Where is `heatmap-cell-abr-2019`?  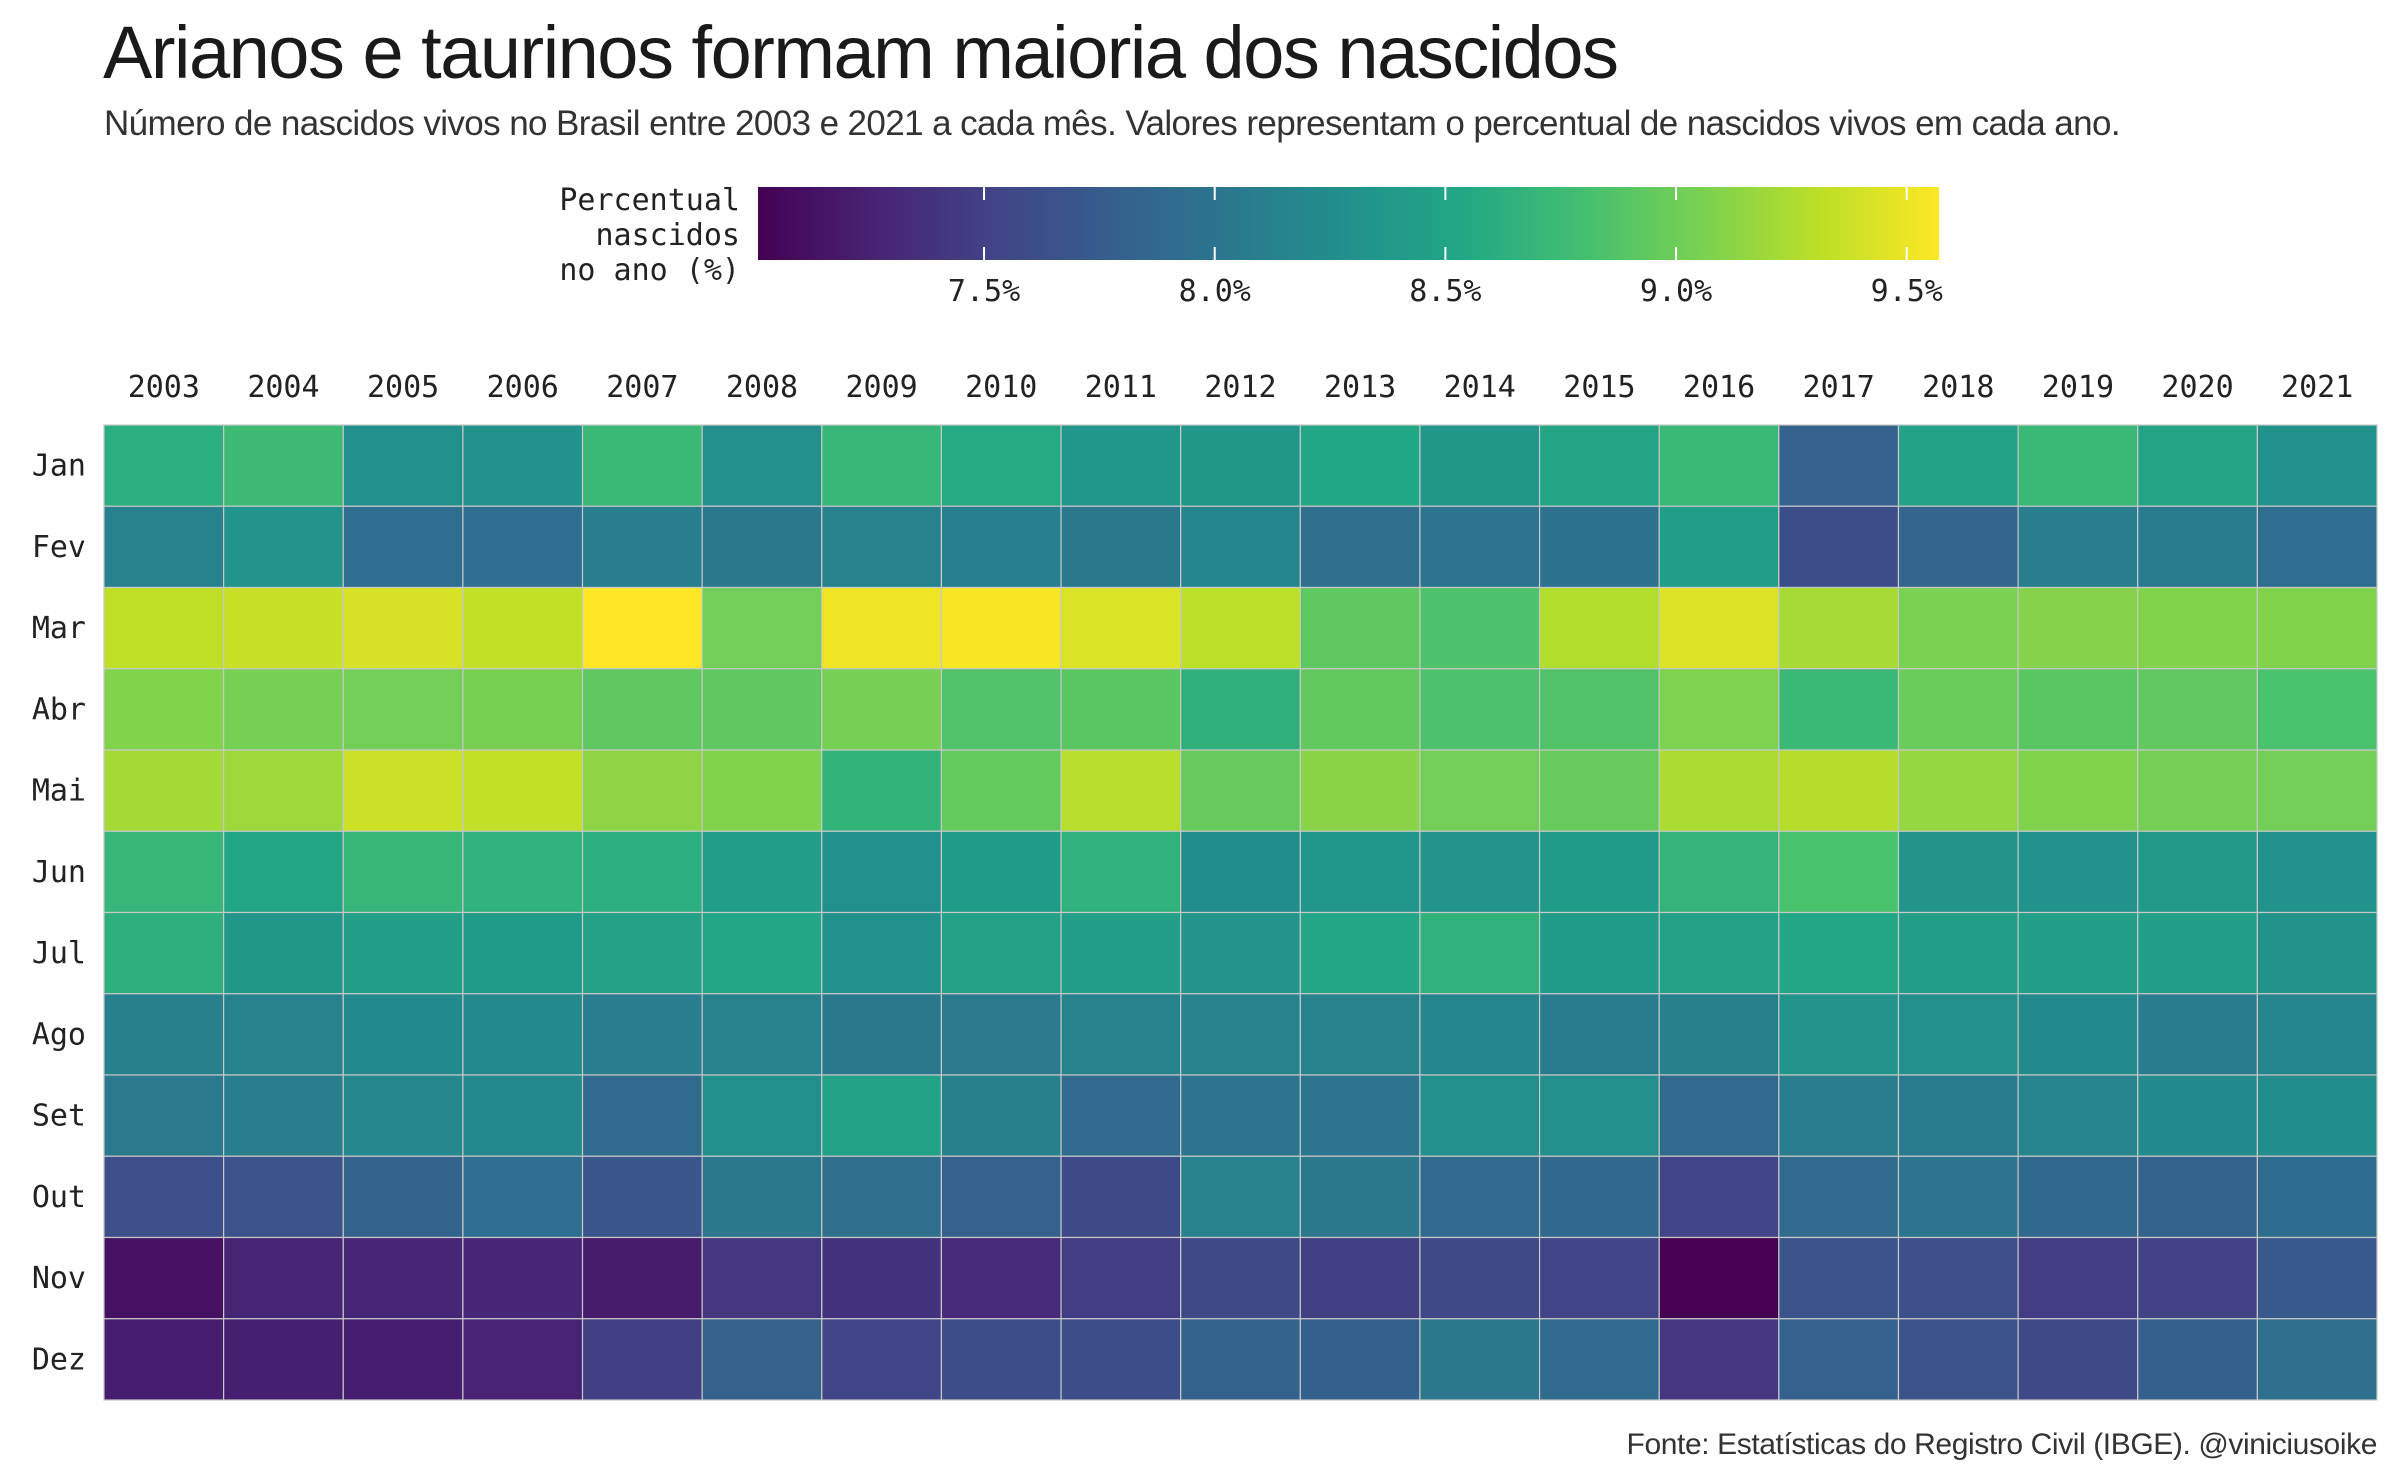
heatmap-cell-abr-2019 is located at coordinates (2078, 709).